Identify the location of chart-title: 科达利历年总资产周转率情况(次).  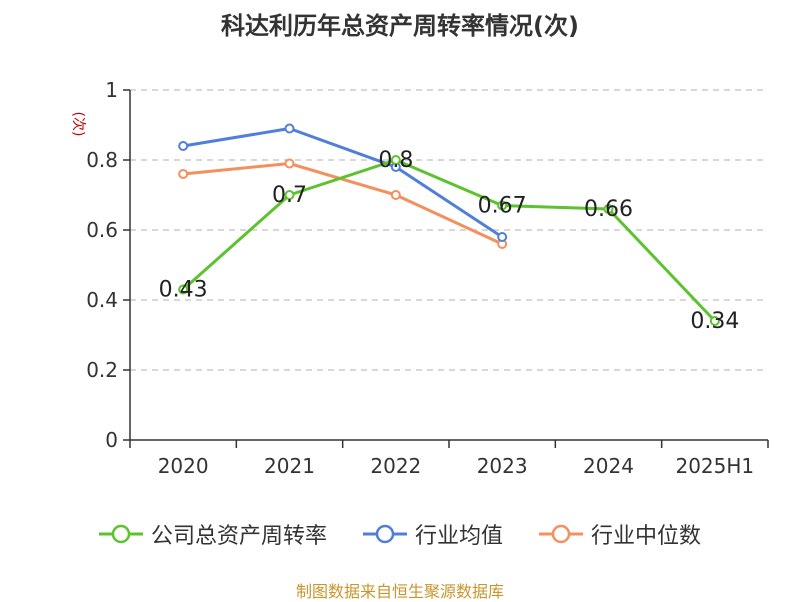
(400, 26).